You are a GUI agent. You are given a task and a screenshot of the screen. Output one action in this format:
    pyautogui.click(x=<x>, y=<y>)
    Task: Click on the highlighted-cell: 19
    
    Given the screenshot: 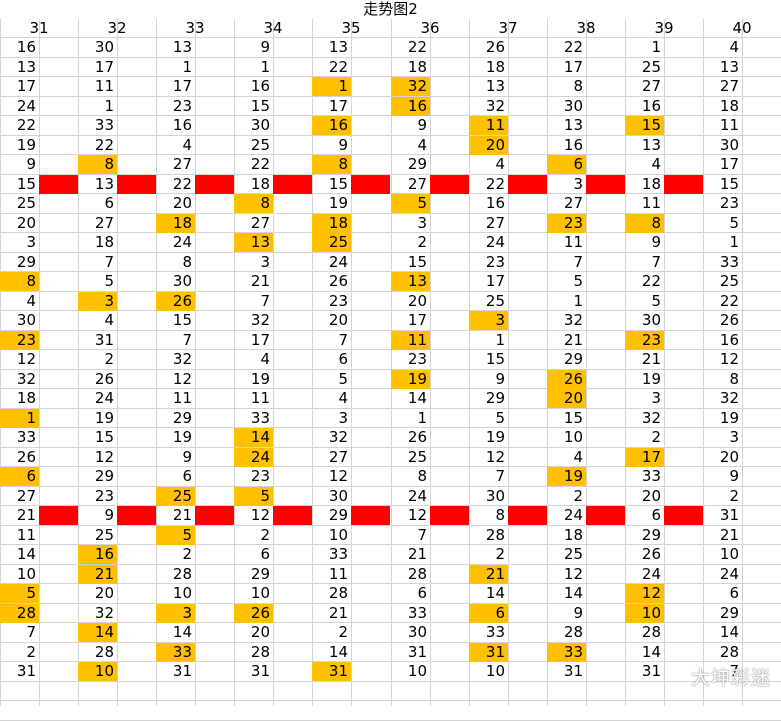 What is the action you would take?
    pyautogui.click(x=566, y=476)
    